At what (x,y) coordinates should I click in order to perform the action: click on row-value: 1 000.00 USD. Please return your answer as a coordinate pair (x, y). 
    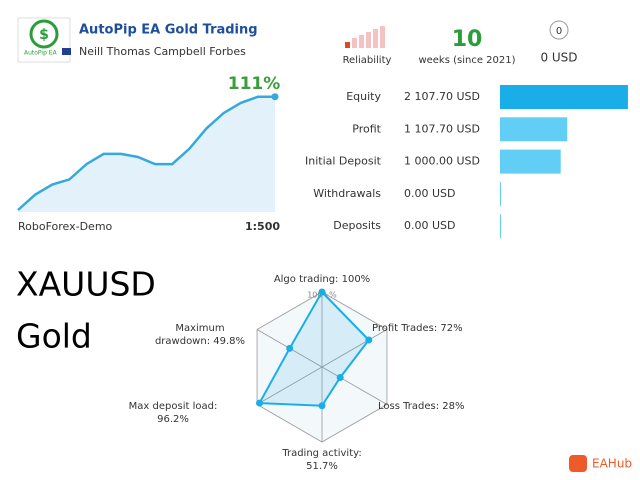
    Looking at the image, I should click on (442, 161).